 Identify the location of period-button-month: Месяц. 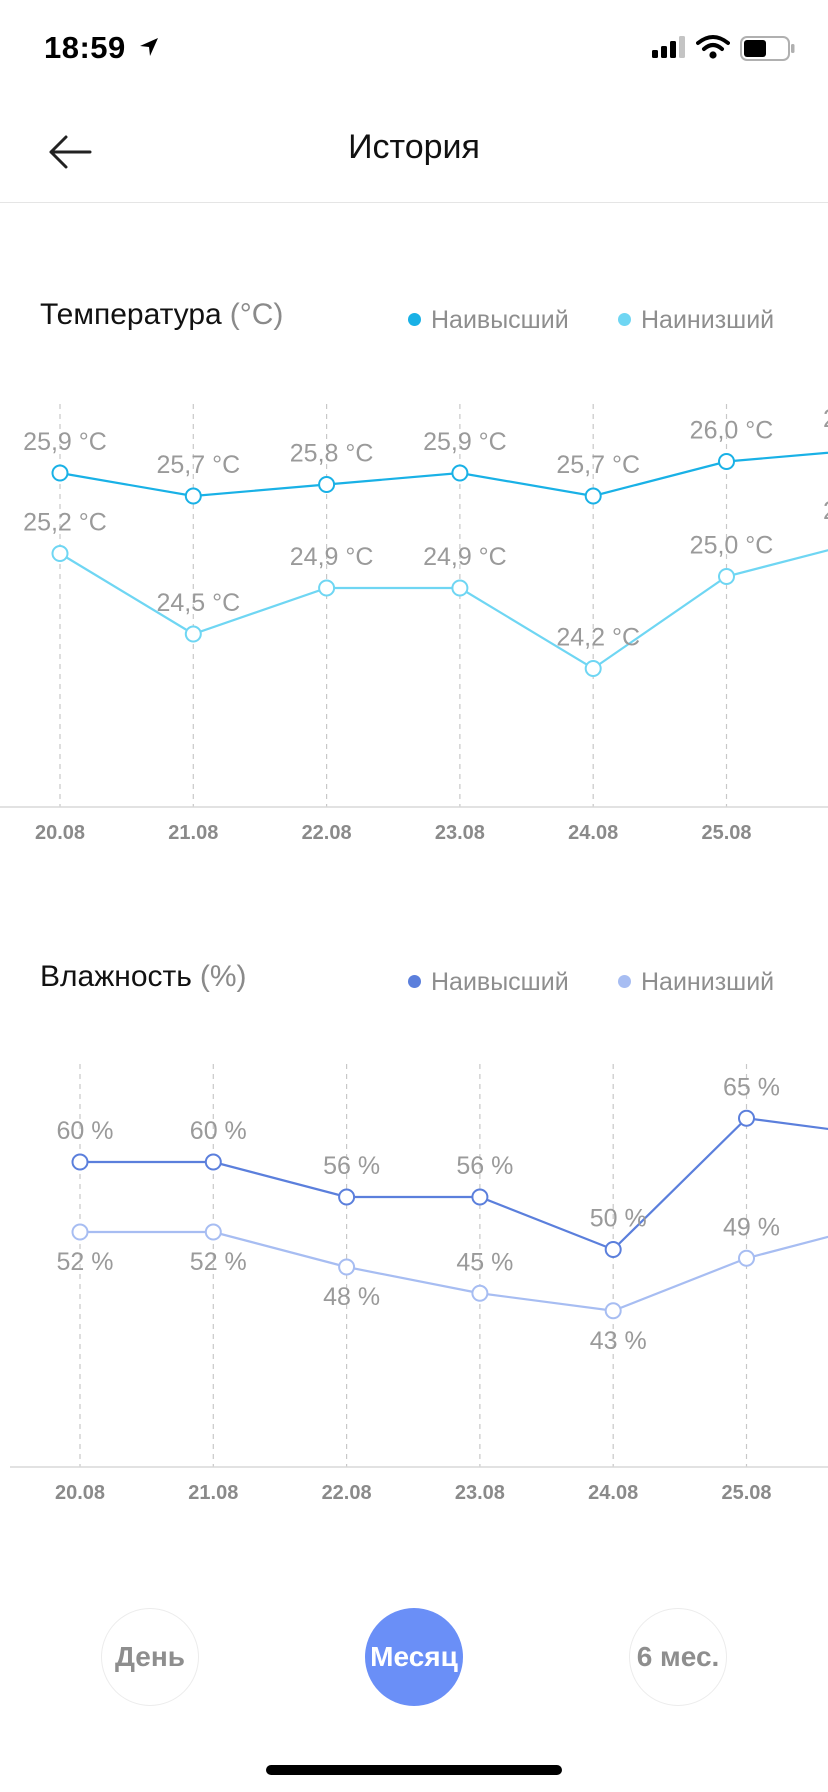
(414, 1657).